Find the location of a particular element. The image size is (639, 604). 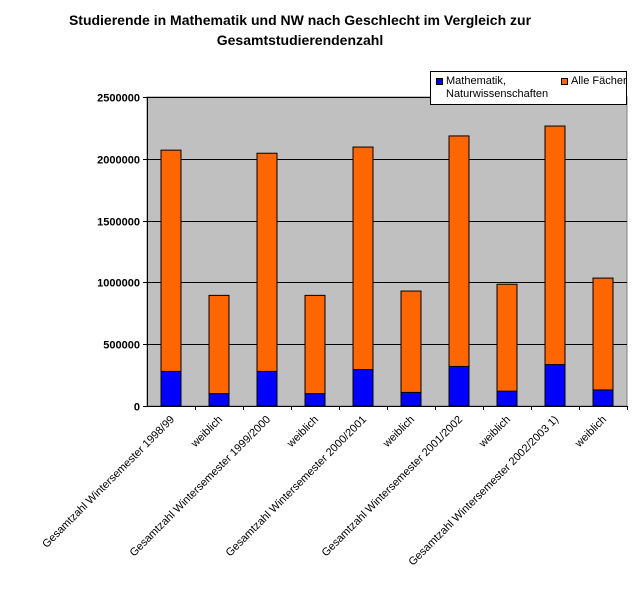

y-tick-label: 1500000 is located at coordinates (118, 223).